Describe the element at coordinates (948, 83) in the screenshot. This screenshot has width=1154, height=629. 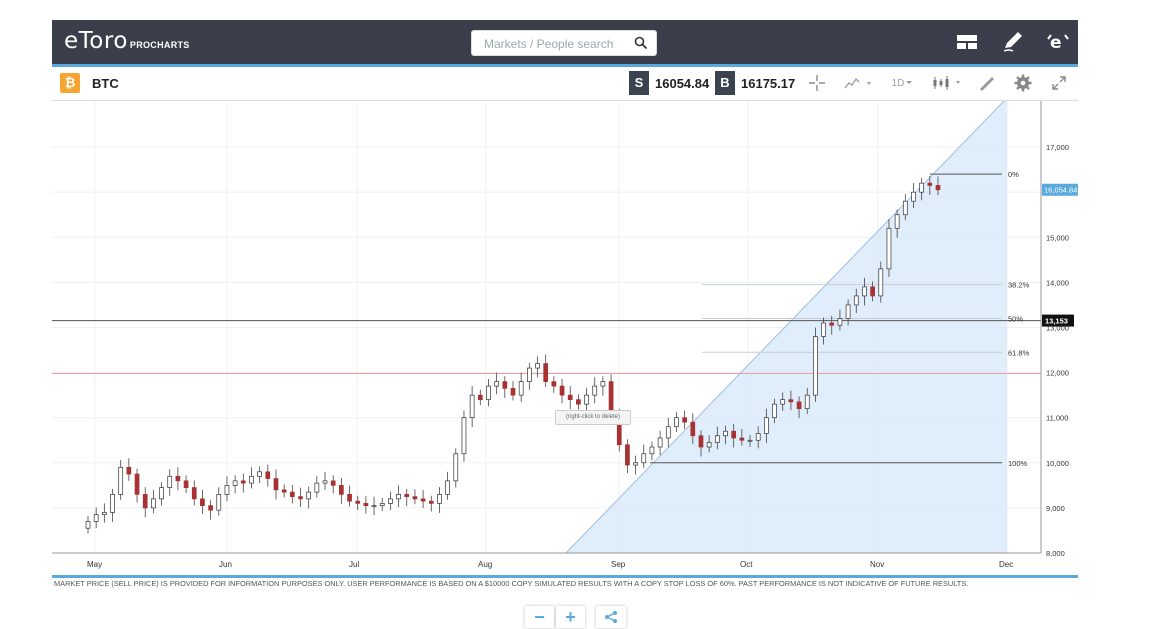
I see `chart-type-icon` at that location.